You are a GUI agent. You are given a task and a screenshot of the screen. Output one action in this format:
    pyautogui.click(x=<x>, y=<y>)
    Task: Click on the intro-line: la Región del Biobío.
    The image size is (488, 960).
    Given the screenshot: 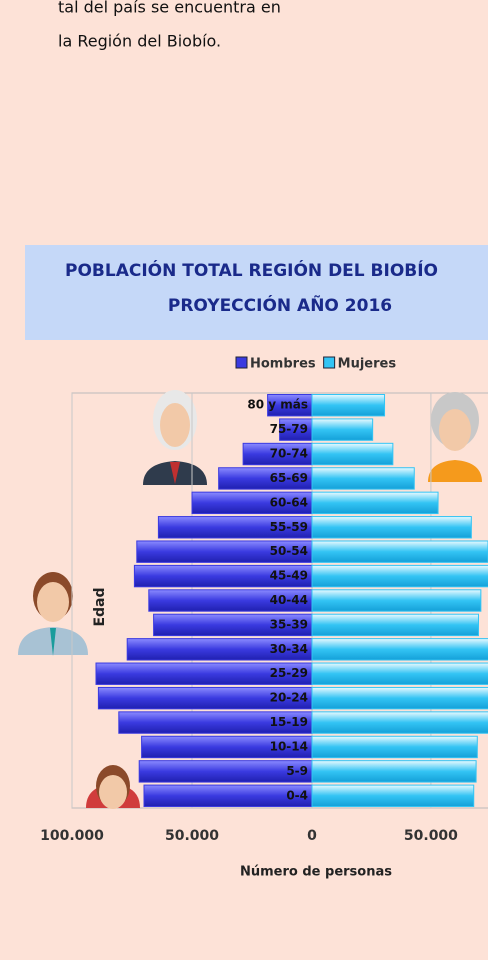 What is the action you would take?
    pyautogui.click(x=139, y=41)
    